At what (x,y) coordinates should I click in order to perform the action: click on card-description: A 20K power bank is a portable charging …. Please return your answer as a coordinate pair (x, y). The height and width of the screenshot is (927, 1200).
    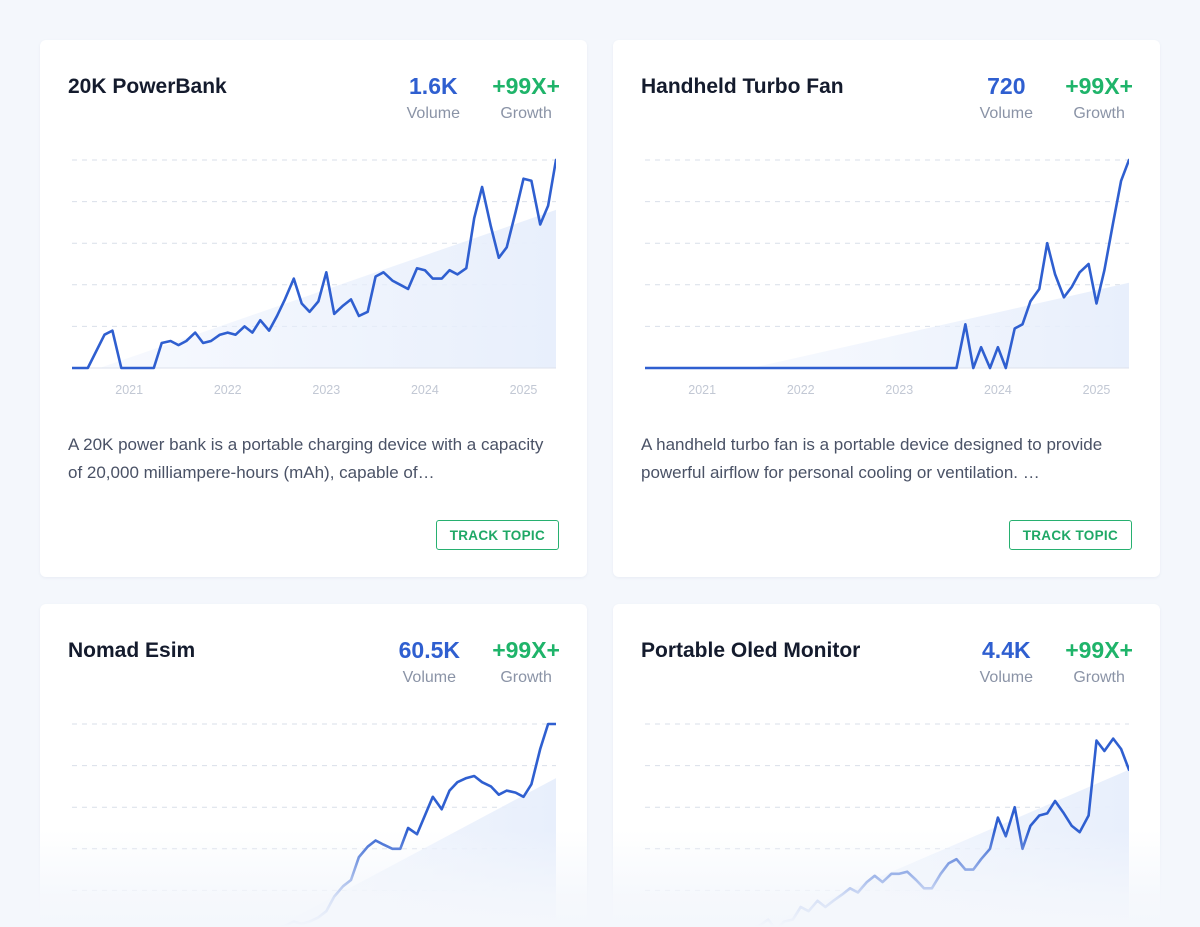
    Looking at the image, I should click on (306, 458).